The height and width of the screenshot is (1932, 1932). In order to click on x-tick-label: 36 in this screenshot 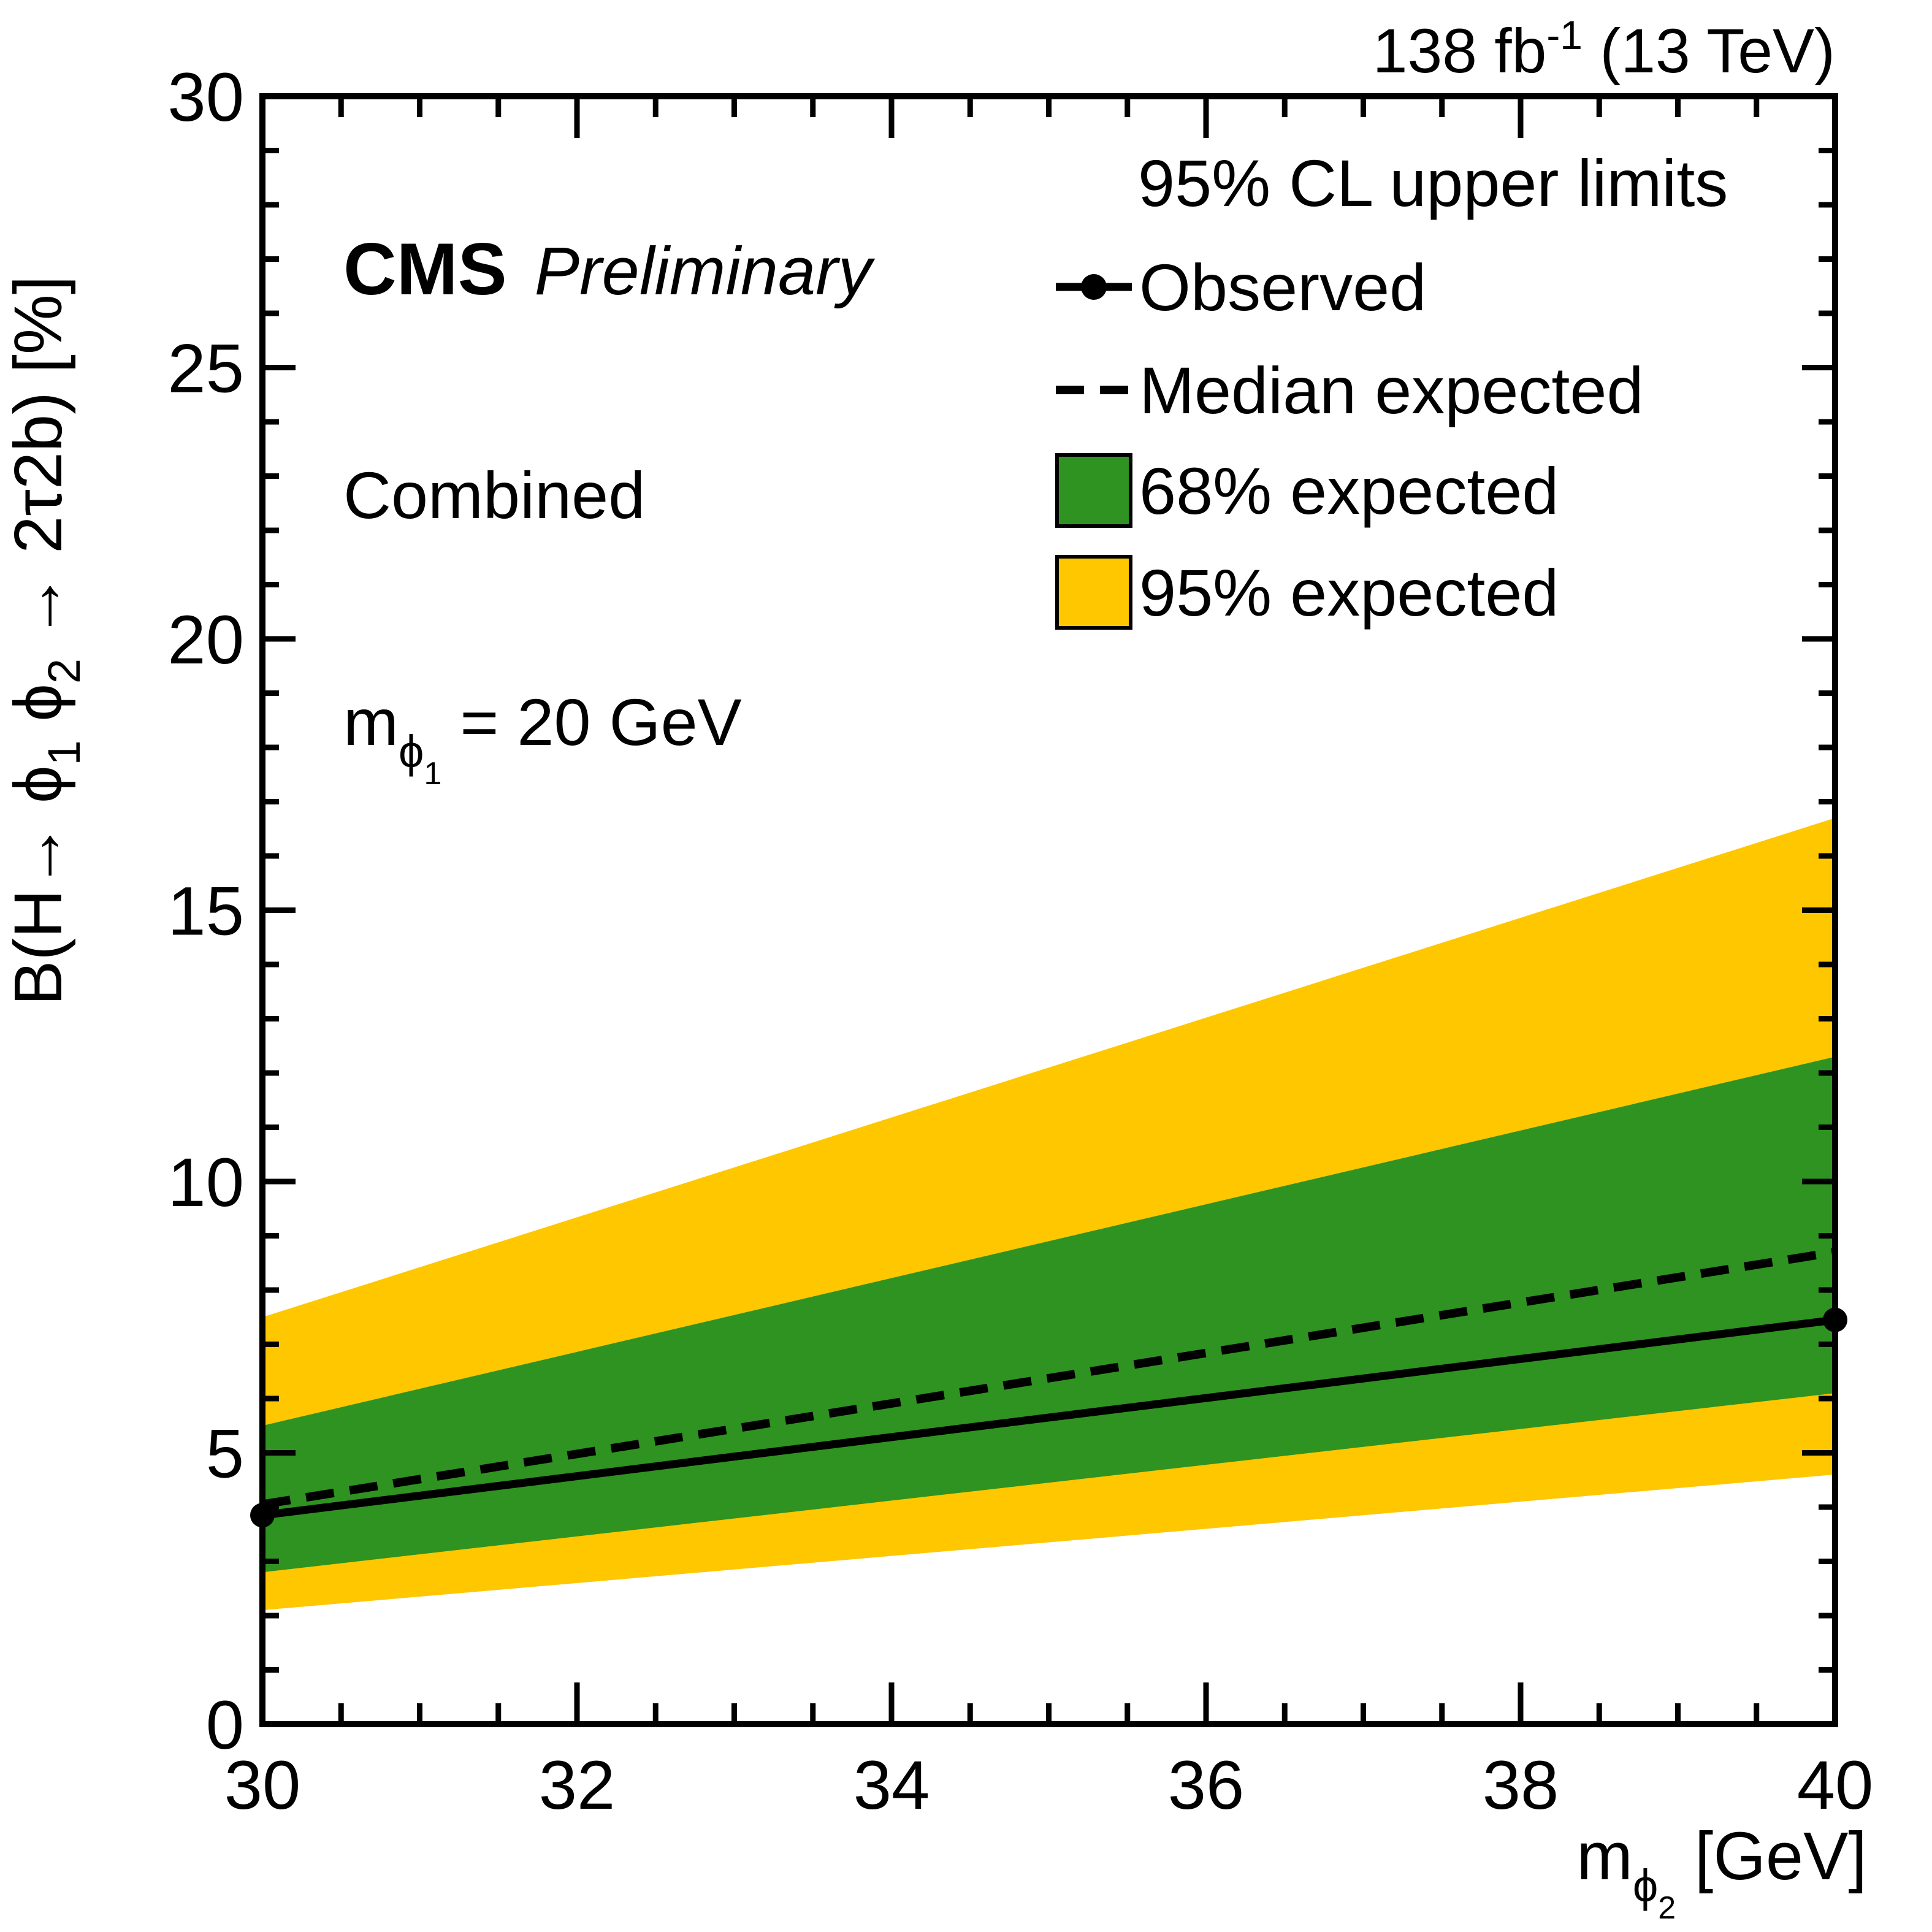, I will do `click(1206, 1785)`.